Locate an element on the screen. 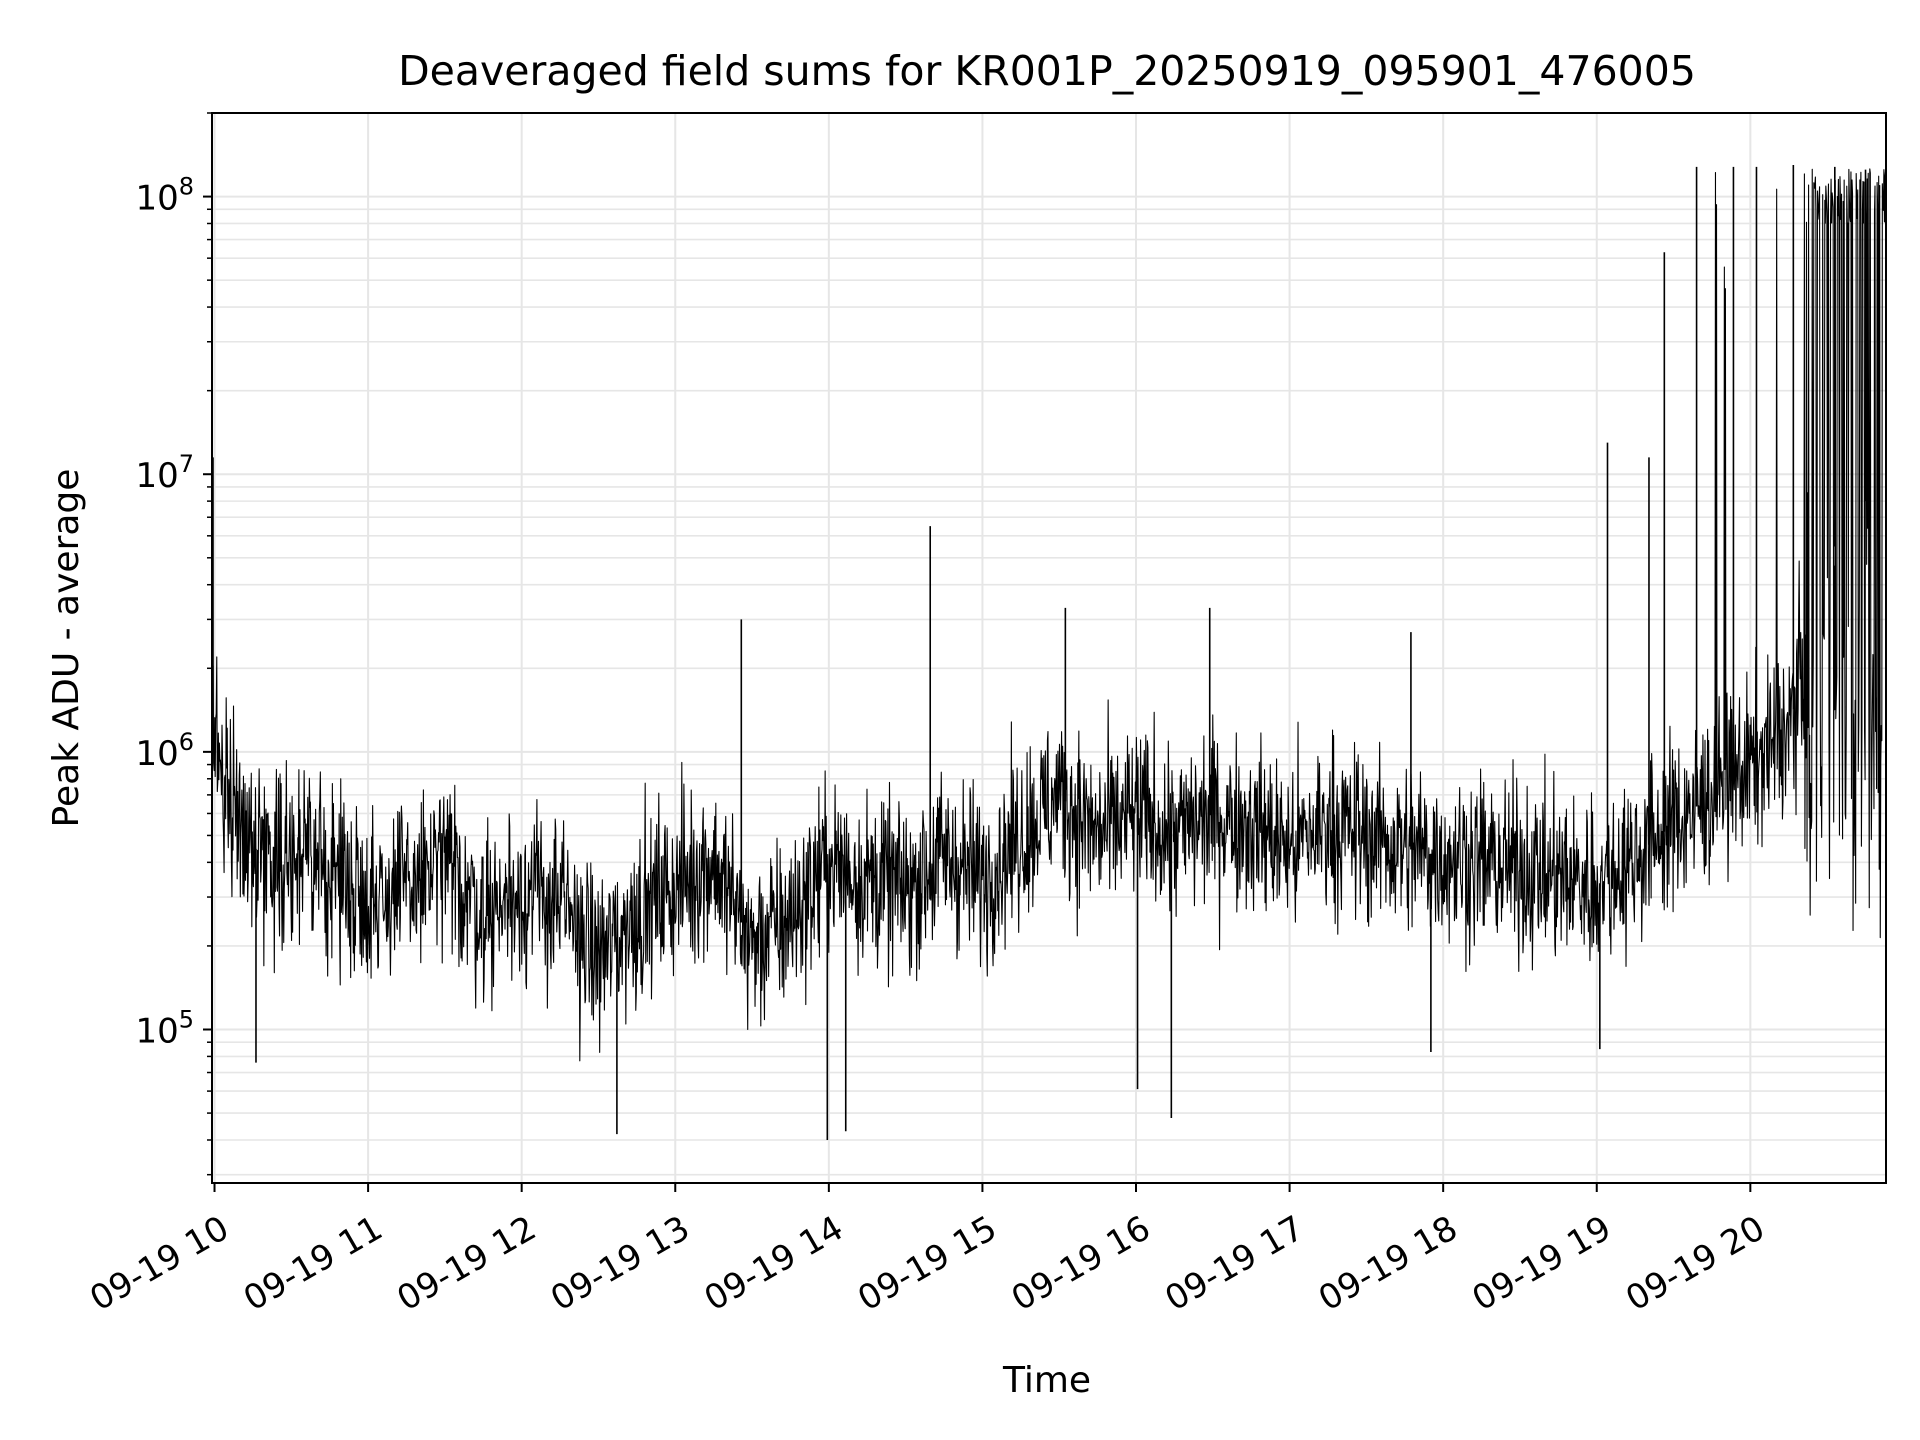  y-axis-label: Peak ADU - average is located at coordinates (66, 648).